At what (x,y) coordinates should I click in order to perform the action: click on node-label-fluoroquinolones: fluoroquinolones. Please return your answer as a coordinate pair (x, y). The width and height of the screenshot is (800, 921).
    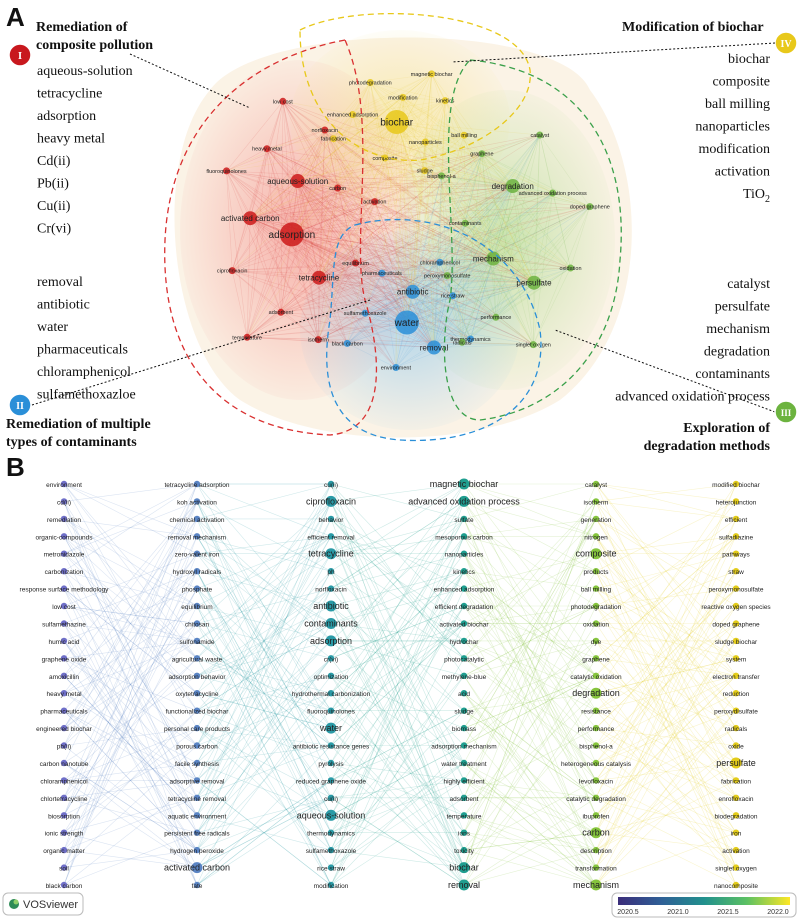
    Looking at the image, I should click on (226, 172).